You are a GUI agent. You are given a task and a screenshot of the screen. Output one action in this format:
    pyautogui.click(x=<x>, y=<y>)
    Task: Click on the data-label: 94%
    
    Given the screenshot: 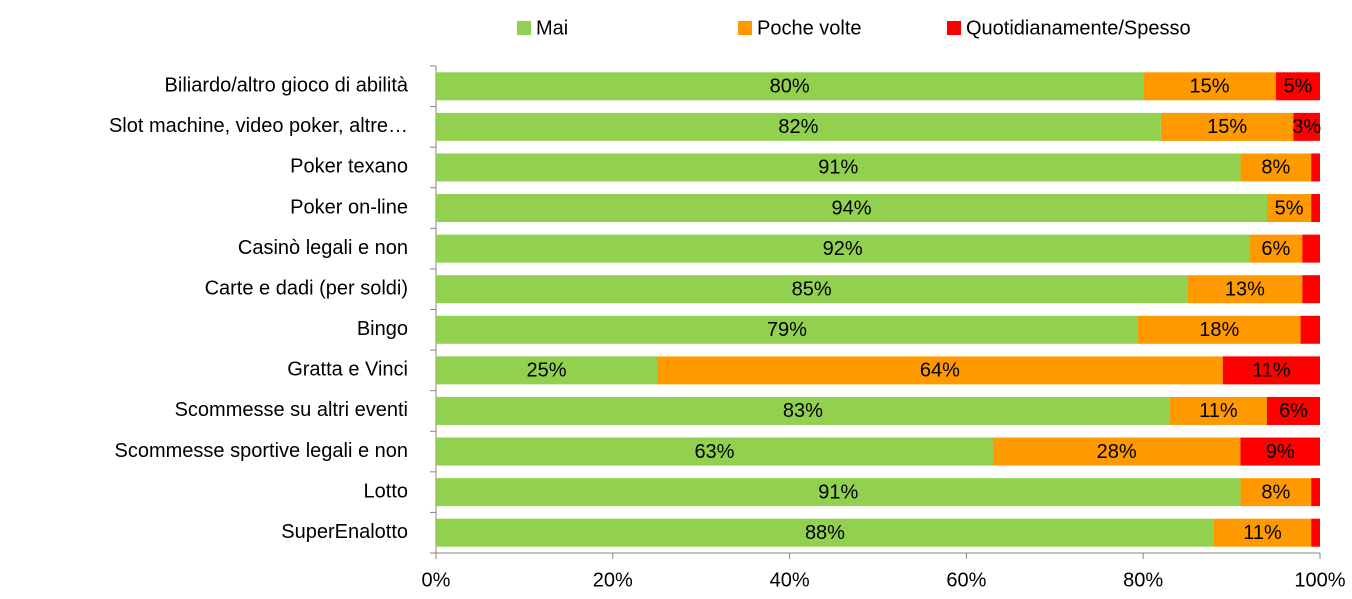 What is the action you would take?
    pyautogui.click(x=851, y=208)
    